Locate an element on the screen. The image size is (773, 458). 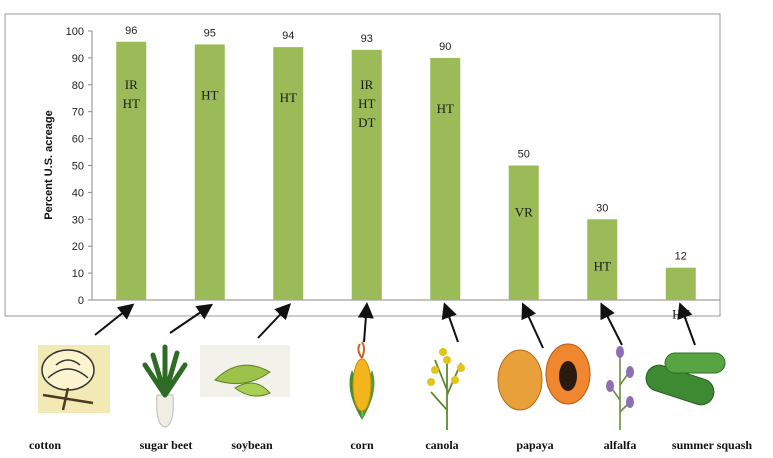
crop-name: summer squash is located at coordinates (712, 445).